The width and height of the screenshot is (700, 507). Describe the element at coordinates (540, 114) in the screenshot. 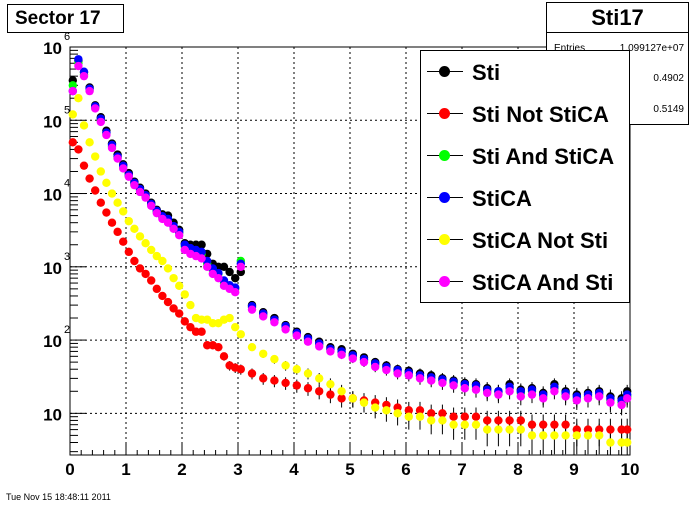

I see `legend-label: Sti Not StiCA` at that location.